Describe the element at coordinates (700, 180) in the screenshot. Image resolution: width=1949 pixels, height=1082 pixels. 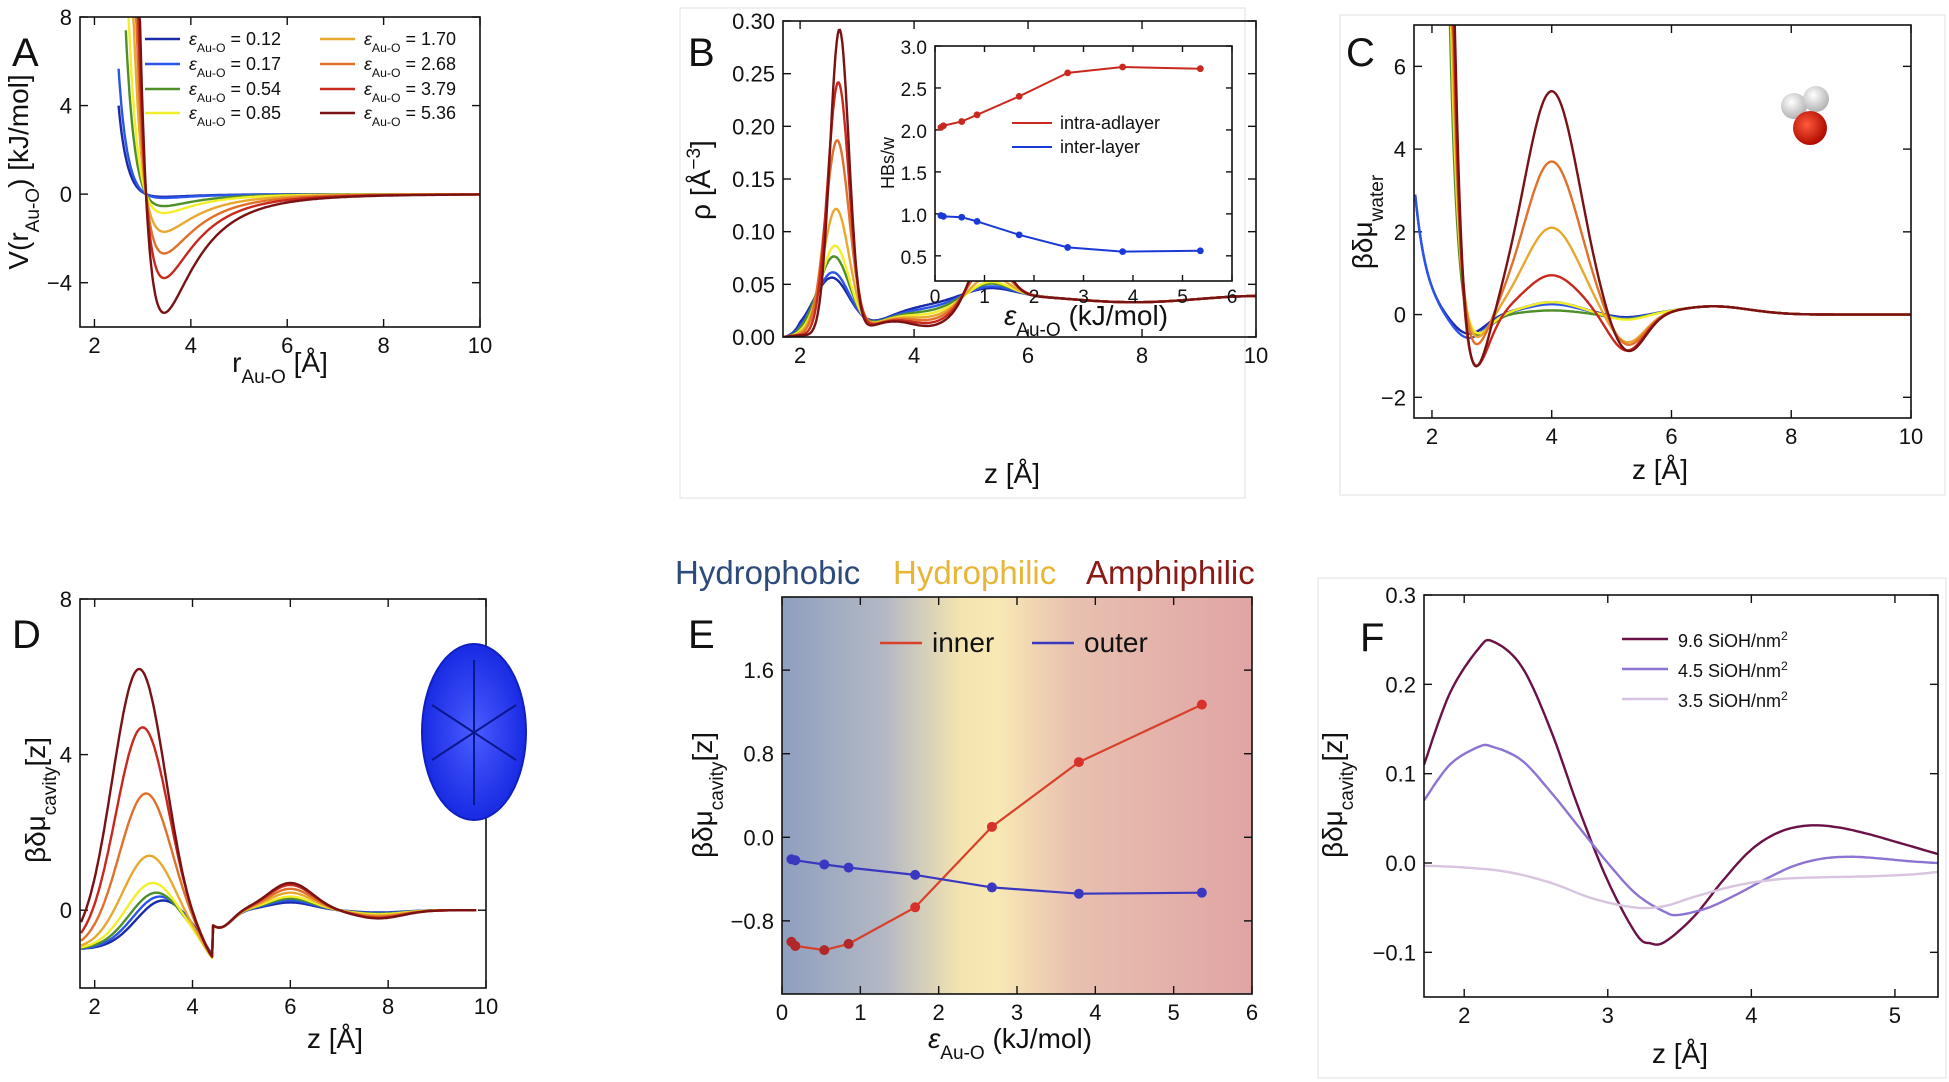
I see `y-axis-label: ρ [Å−3]` at that location.